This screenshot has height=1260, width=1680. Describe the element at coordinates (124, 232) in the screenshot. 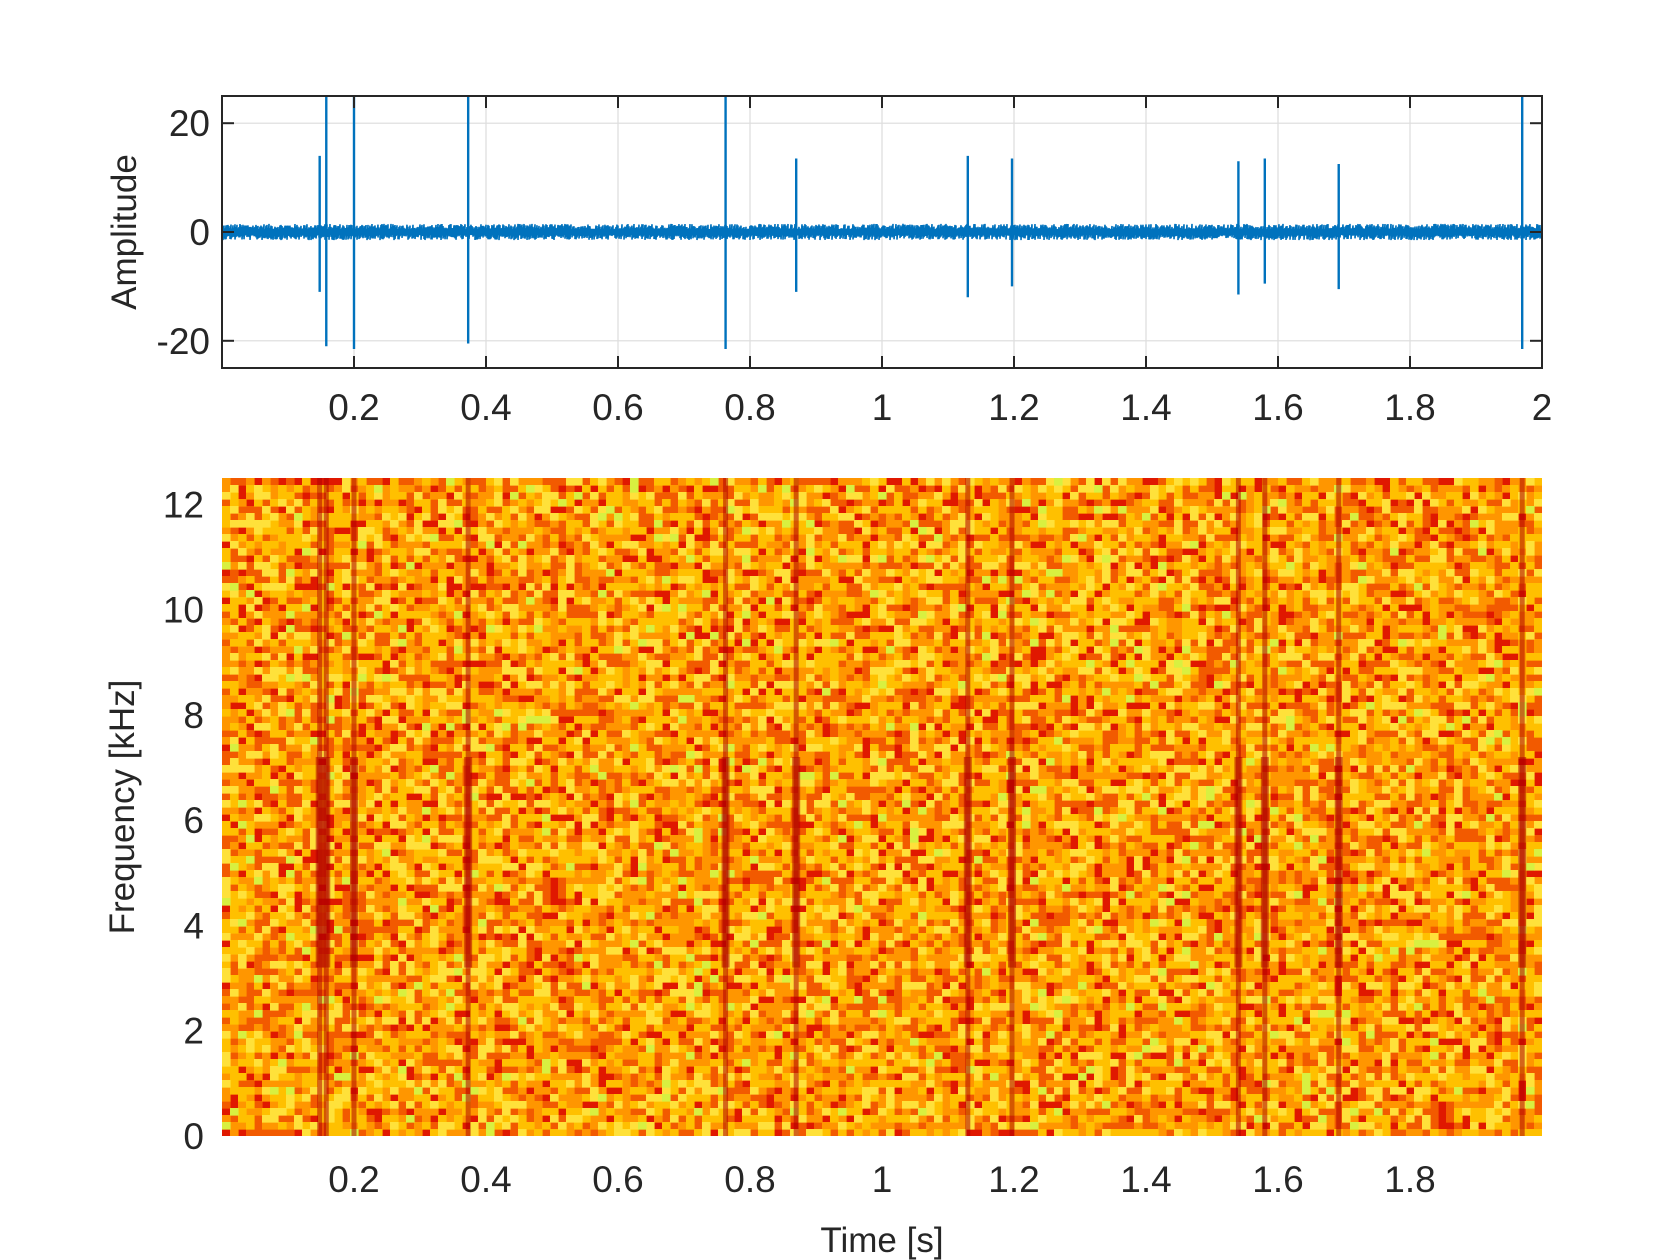

I see `waveform-y-axis-label: Amplitude` at that location.